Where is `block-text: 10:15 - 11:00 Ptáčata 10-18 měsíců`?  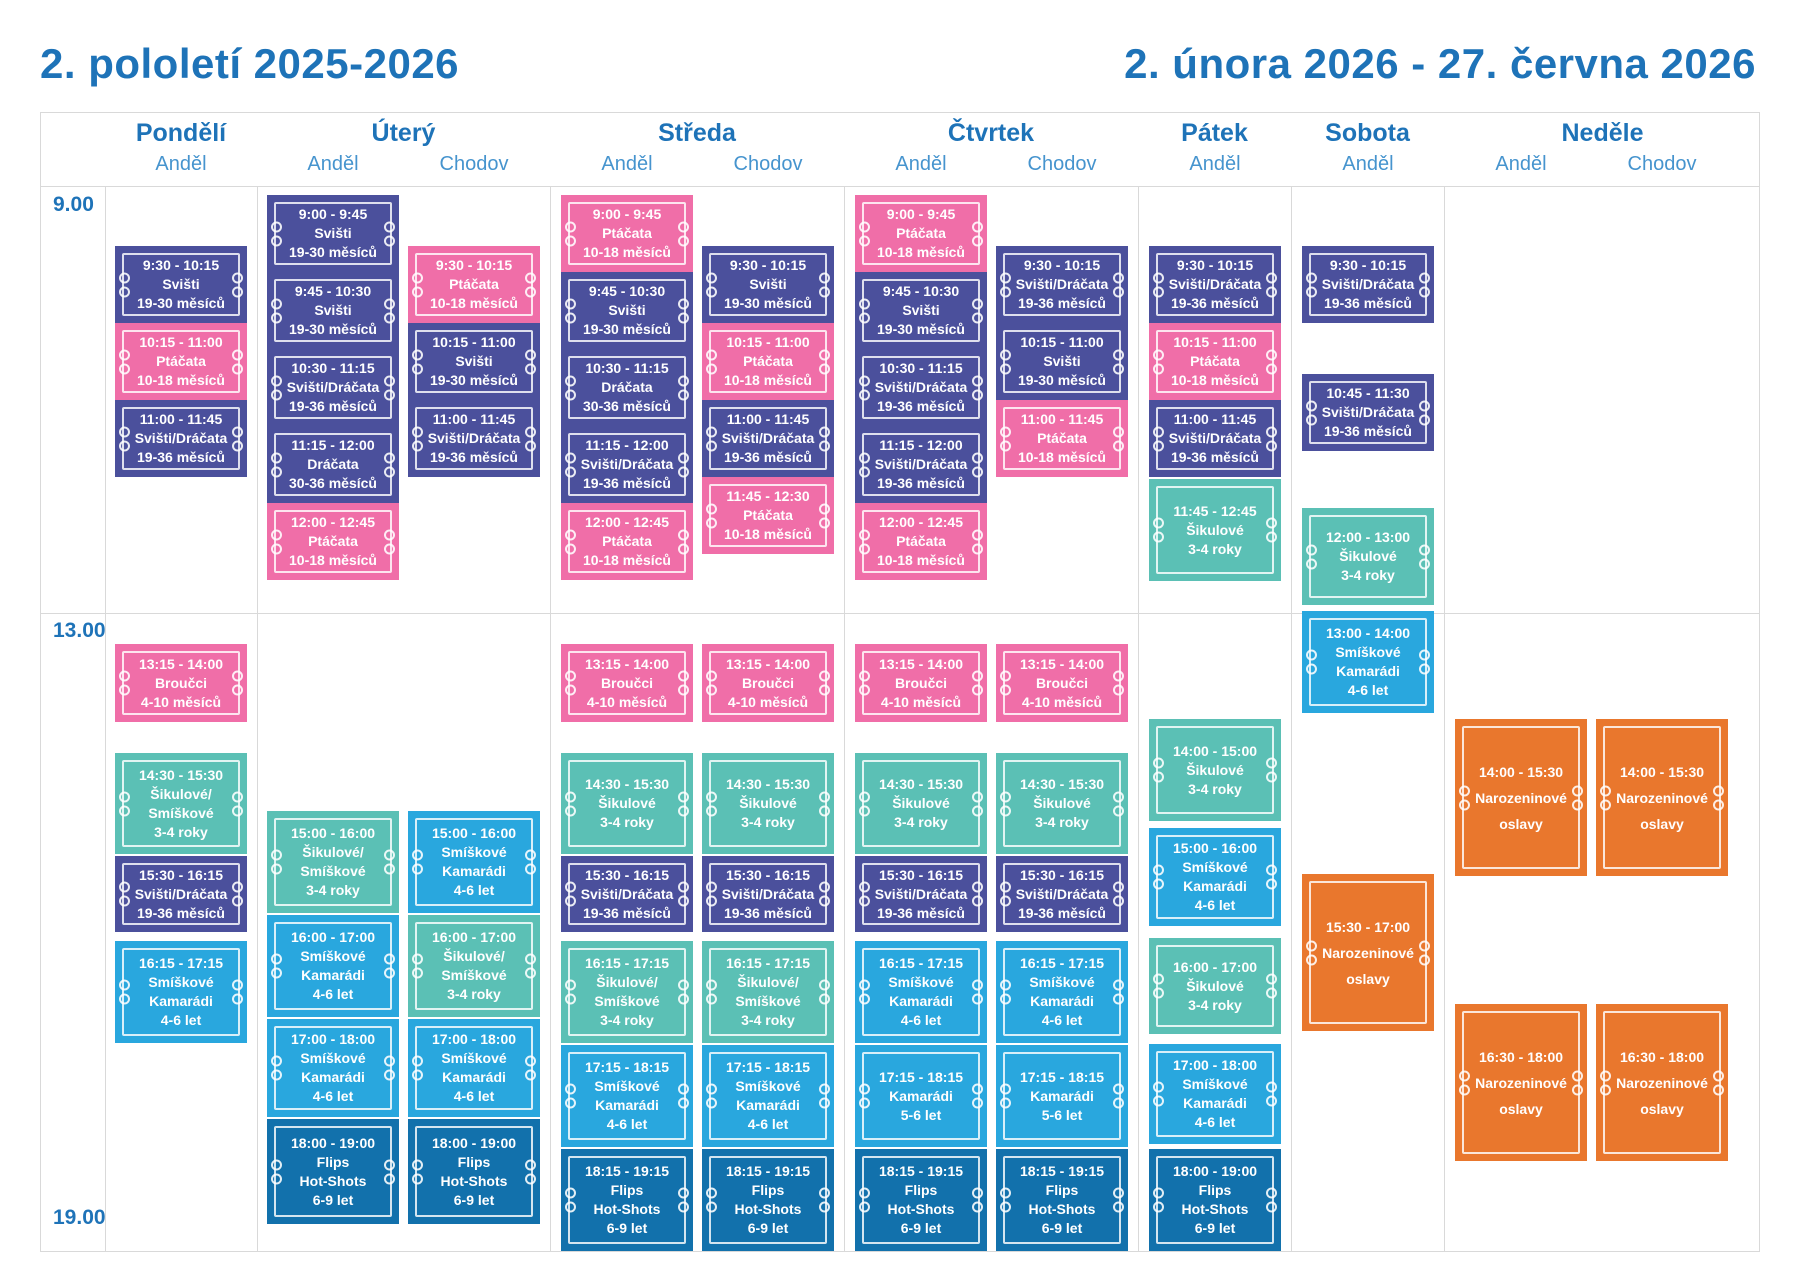
block-text: 10:15 - 11:00 Ptáčata 10-18 měsíců is located at coordinates (768, 361).